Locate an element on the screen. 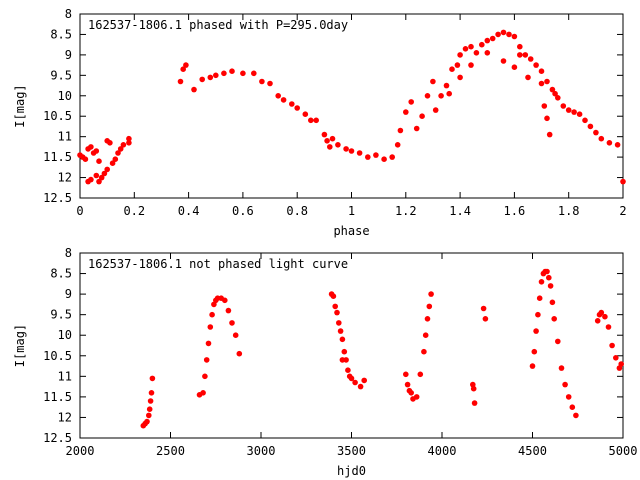 This screenshot has width=640, height=480. phased-x-tick-label: 0.6 is located at coordinates (243, 211).